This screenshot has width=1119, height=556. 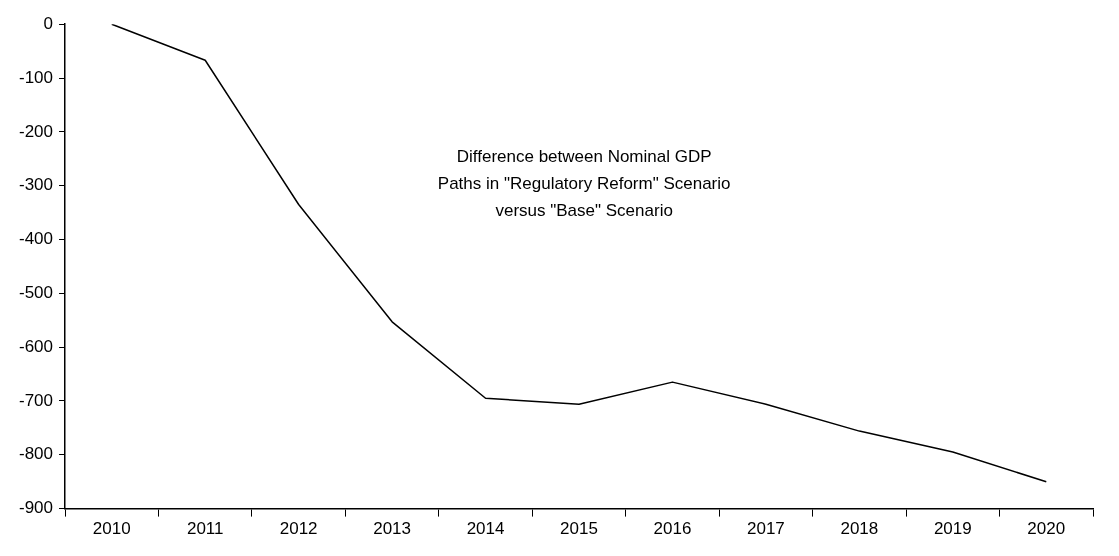 What do you see at coordinates (952, 529) in the screenshot?
I see `x-tick-label: 2019` at bounding box center [952, 529].